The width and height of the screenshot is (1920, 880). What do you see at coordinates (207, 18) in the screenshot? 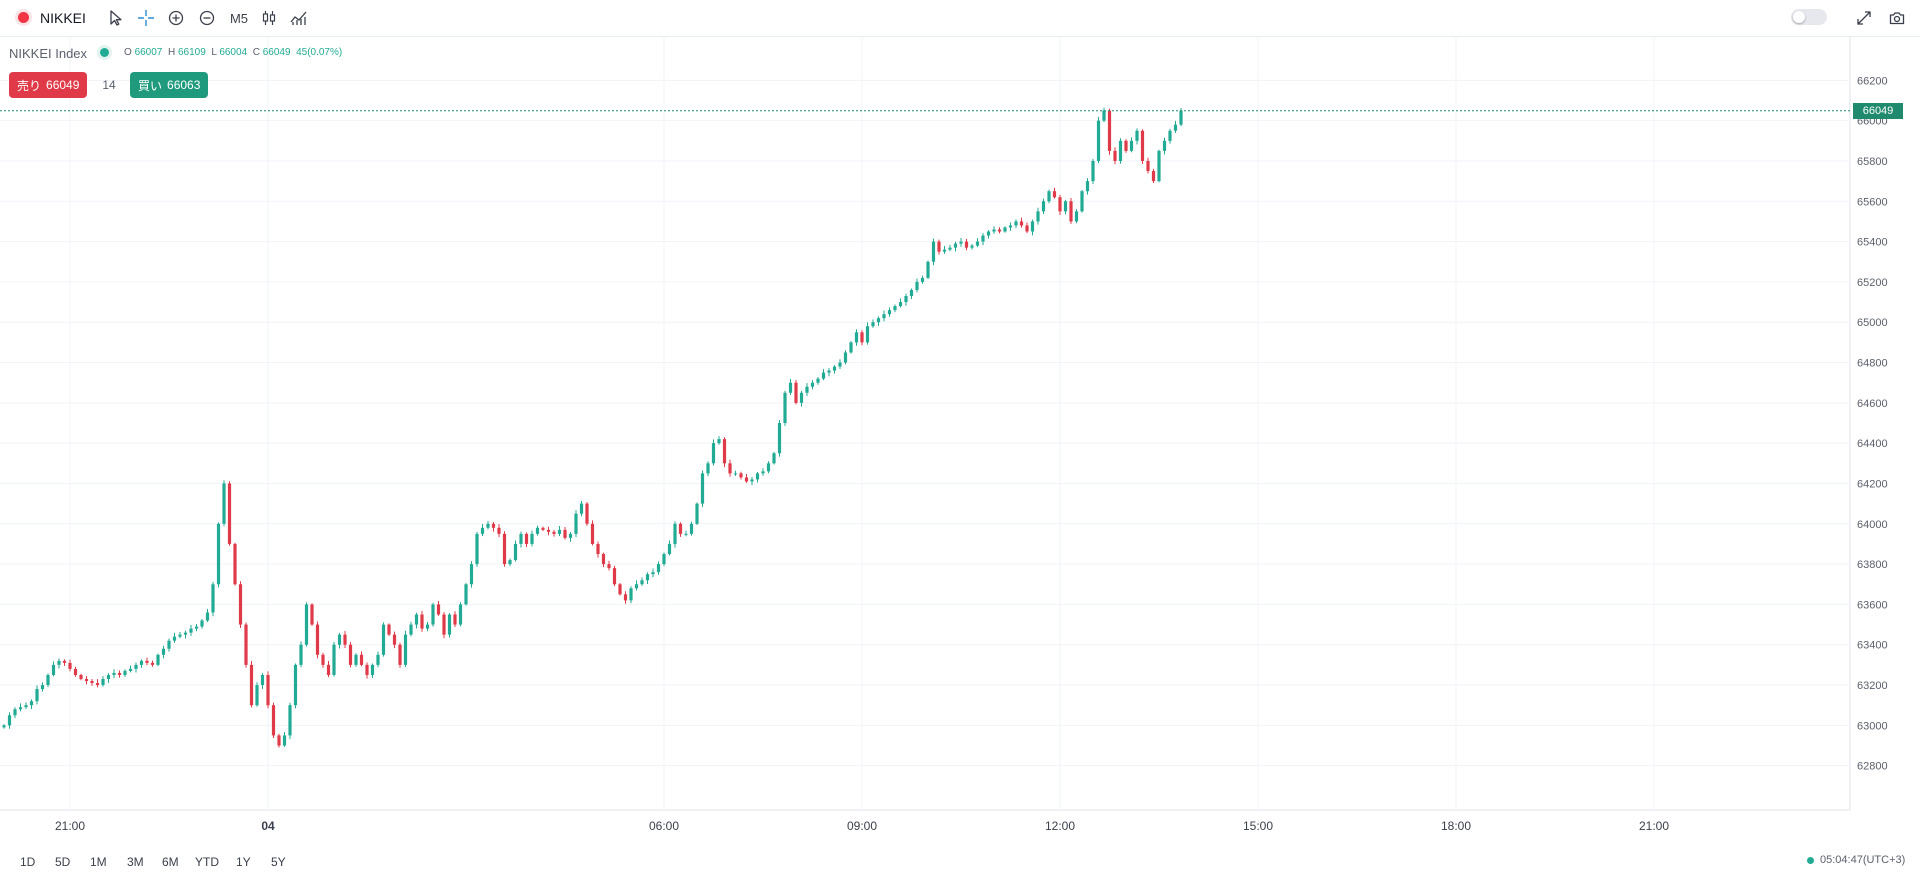
I see `zoom-out-icon` at bounding box center [207, 18].